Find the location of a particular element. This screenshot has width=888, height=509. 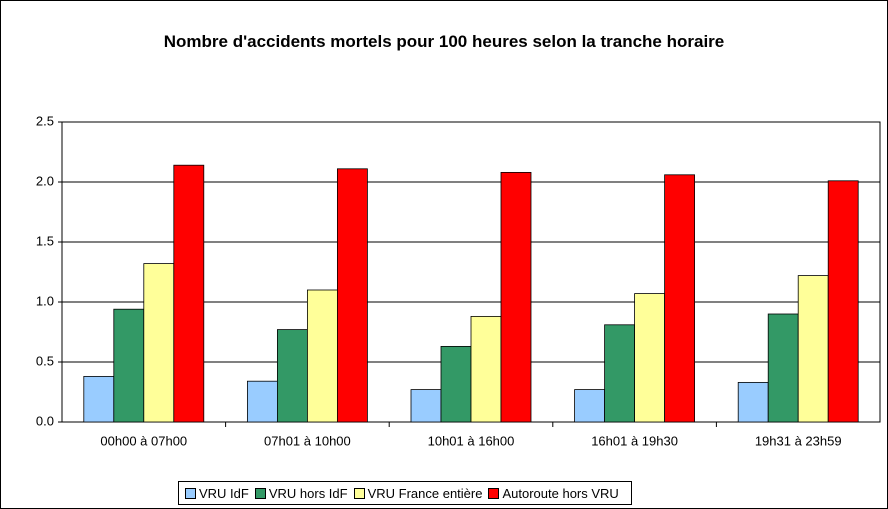

x-tick-label: 07h01 à 10h00 is located at coordinates (307, 440).